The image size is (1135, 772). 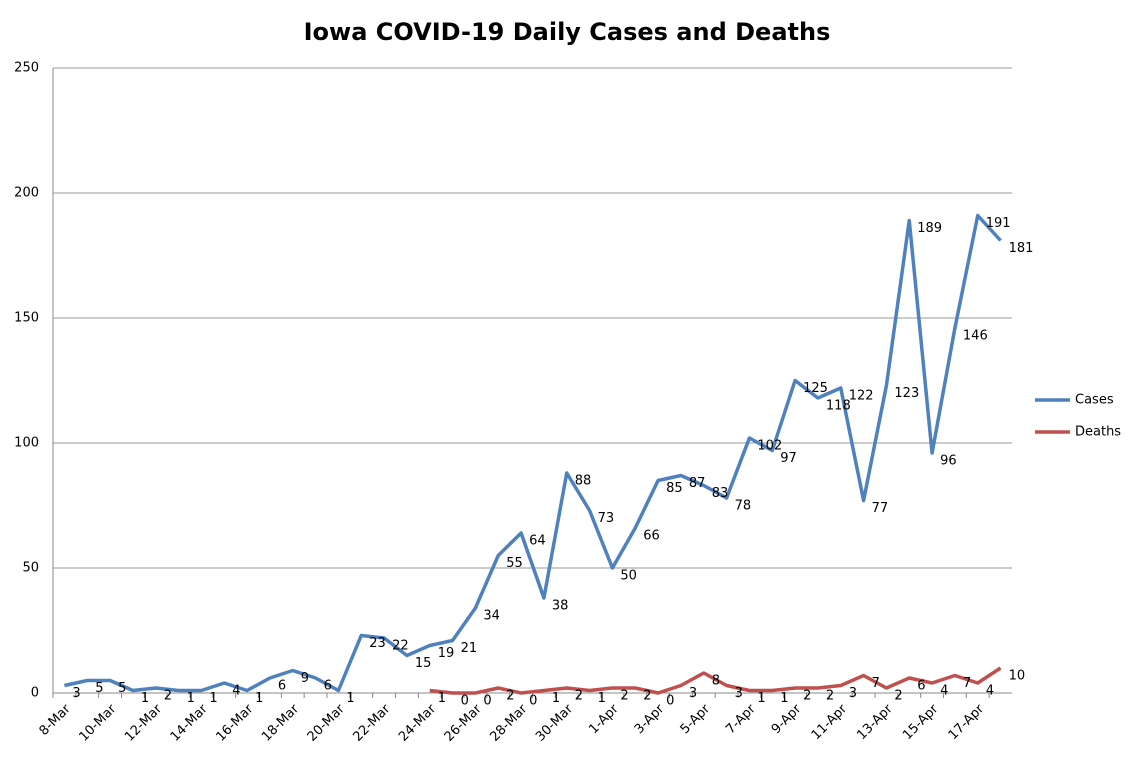 What do you see at coordinates (606, 518) in the screenshot?
I see `data-label: 73` at bounding box center [606, 518].